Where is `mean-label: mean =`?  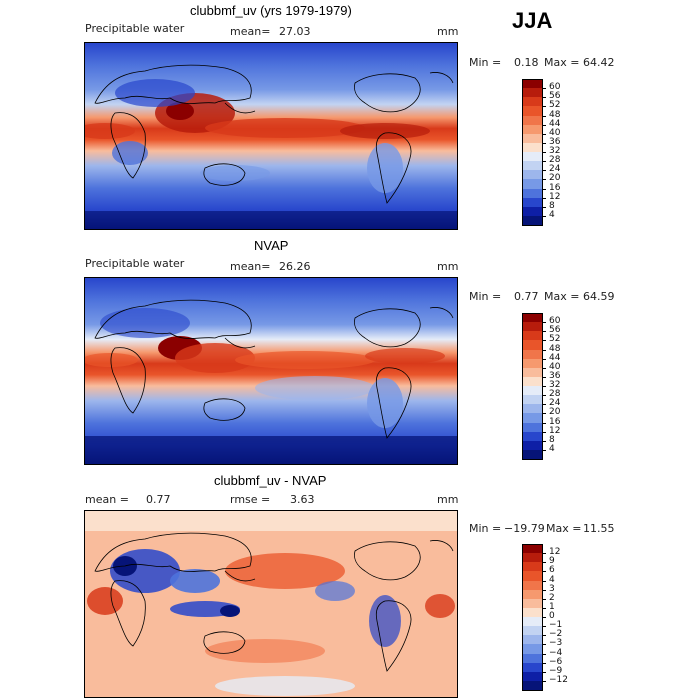
mean-label: mean = is located at coordinates (107, 499).